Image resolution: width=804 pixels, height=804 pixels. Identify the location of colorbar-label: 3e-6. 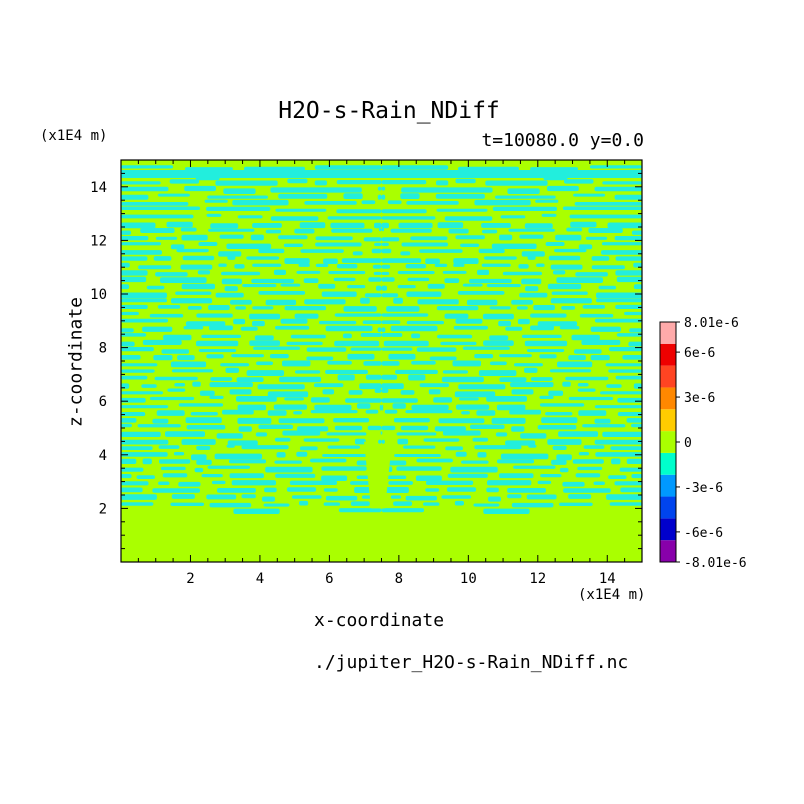
(699, 398).